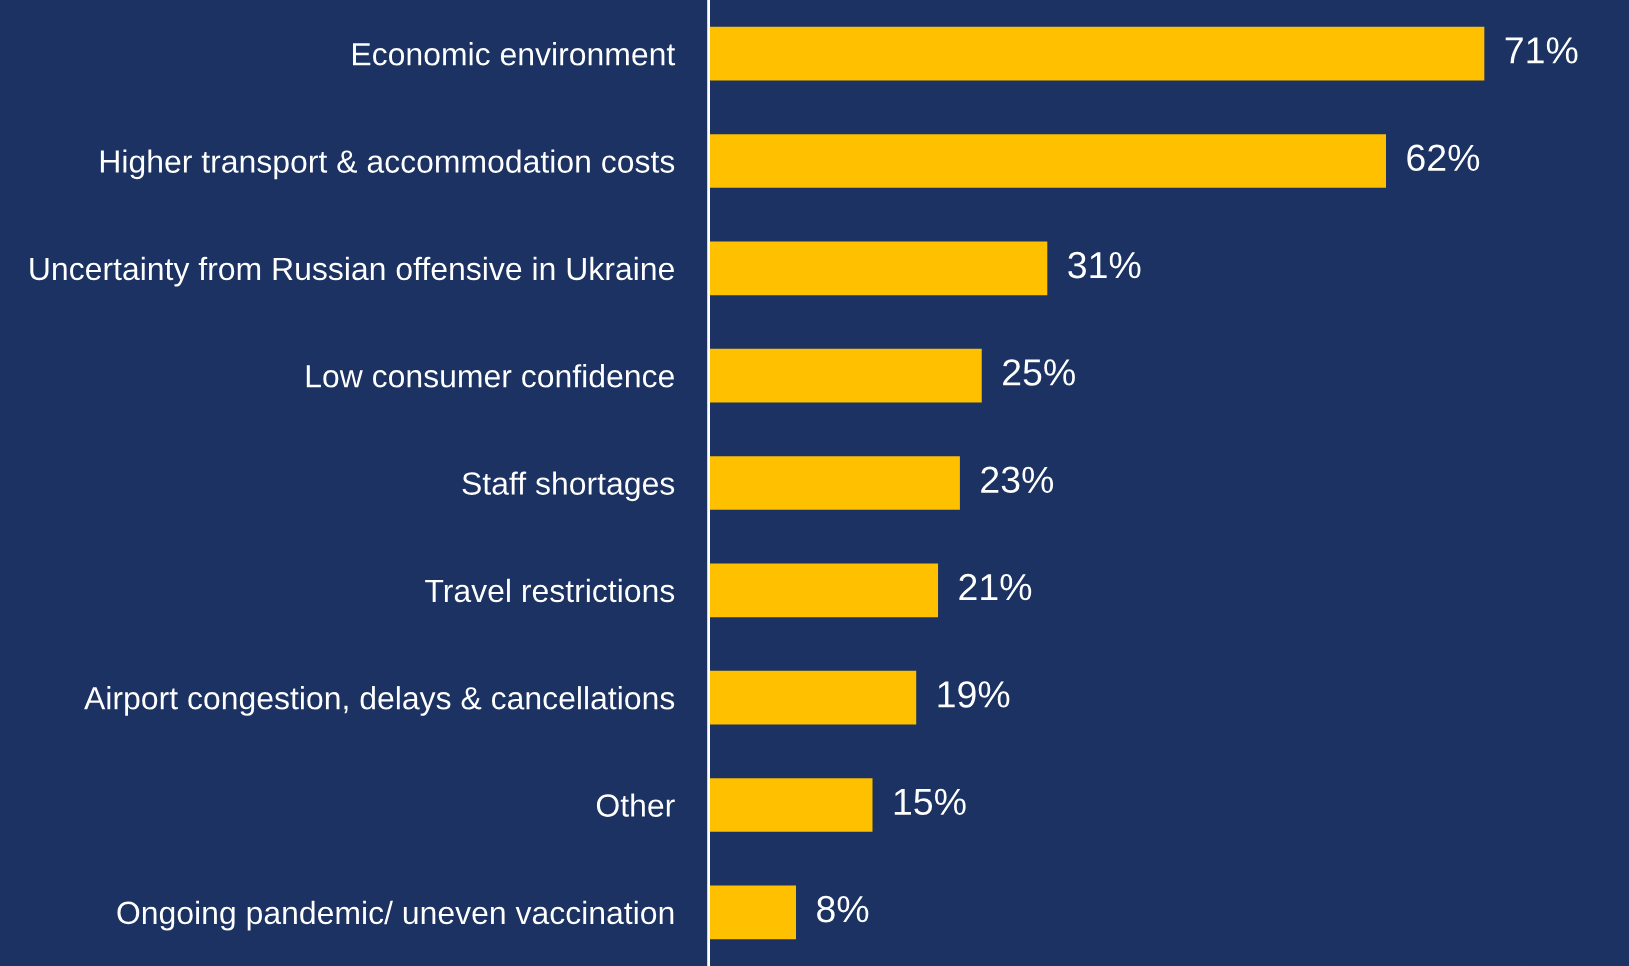 This screenshot has width=1629, height=966. Describe the element at coordinates (995, 587) in the screenshot. I see `data-label: 21%` at that location.